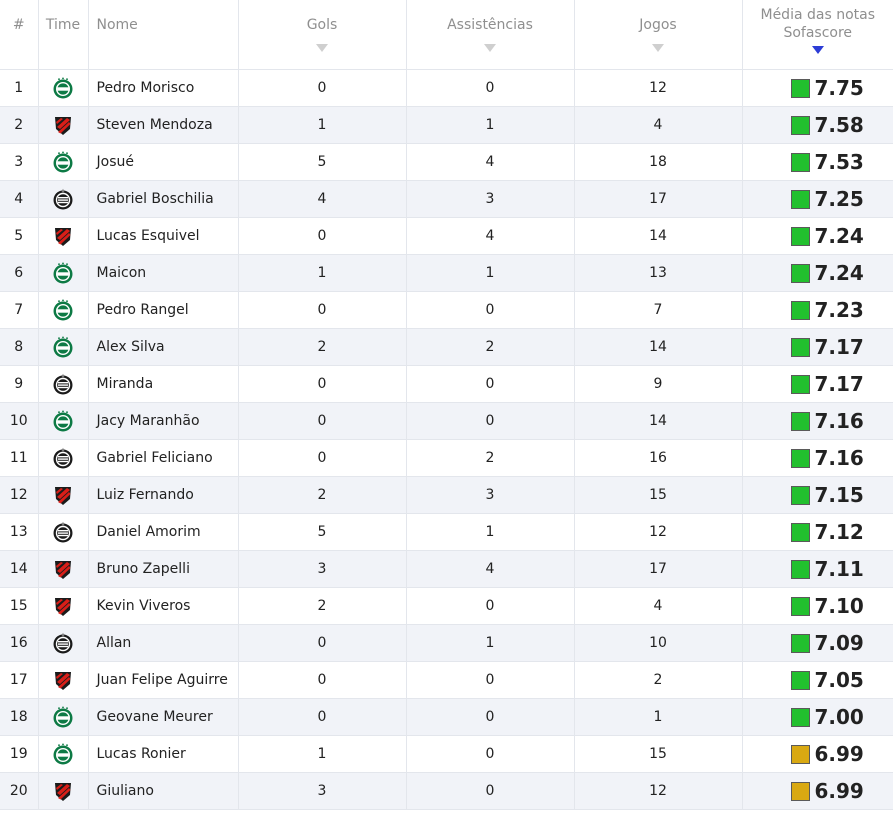 The image size is (893, 814). Describe the element at coordinates (446, 199) in the screenshot. I see `table-row-4: 4 Gabriel Boschilia 4 3 17 7.25` at that location.